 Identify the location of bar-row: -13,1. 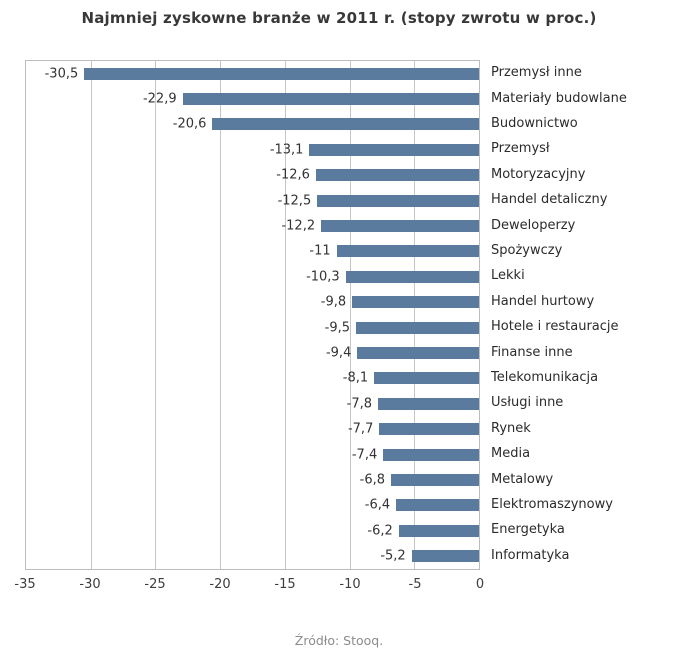
(252, 149).